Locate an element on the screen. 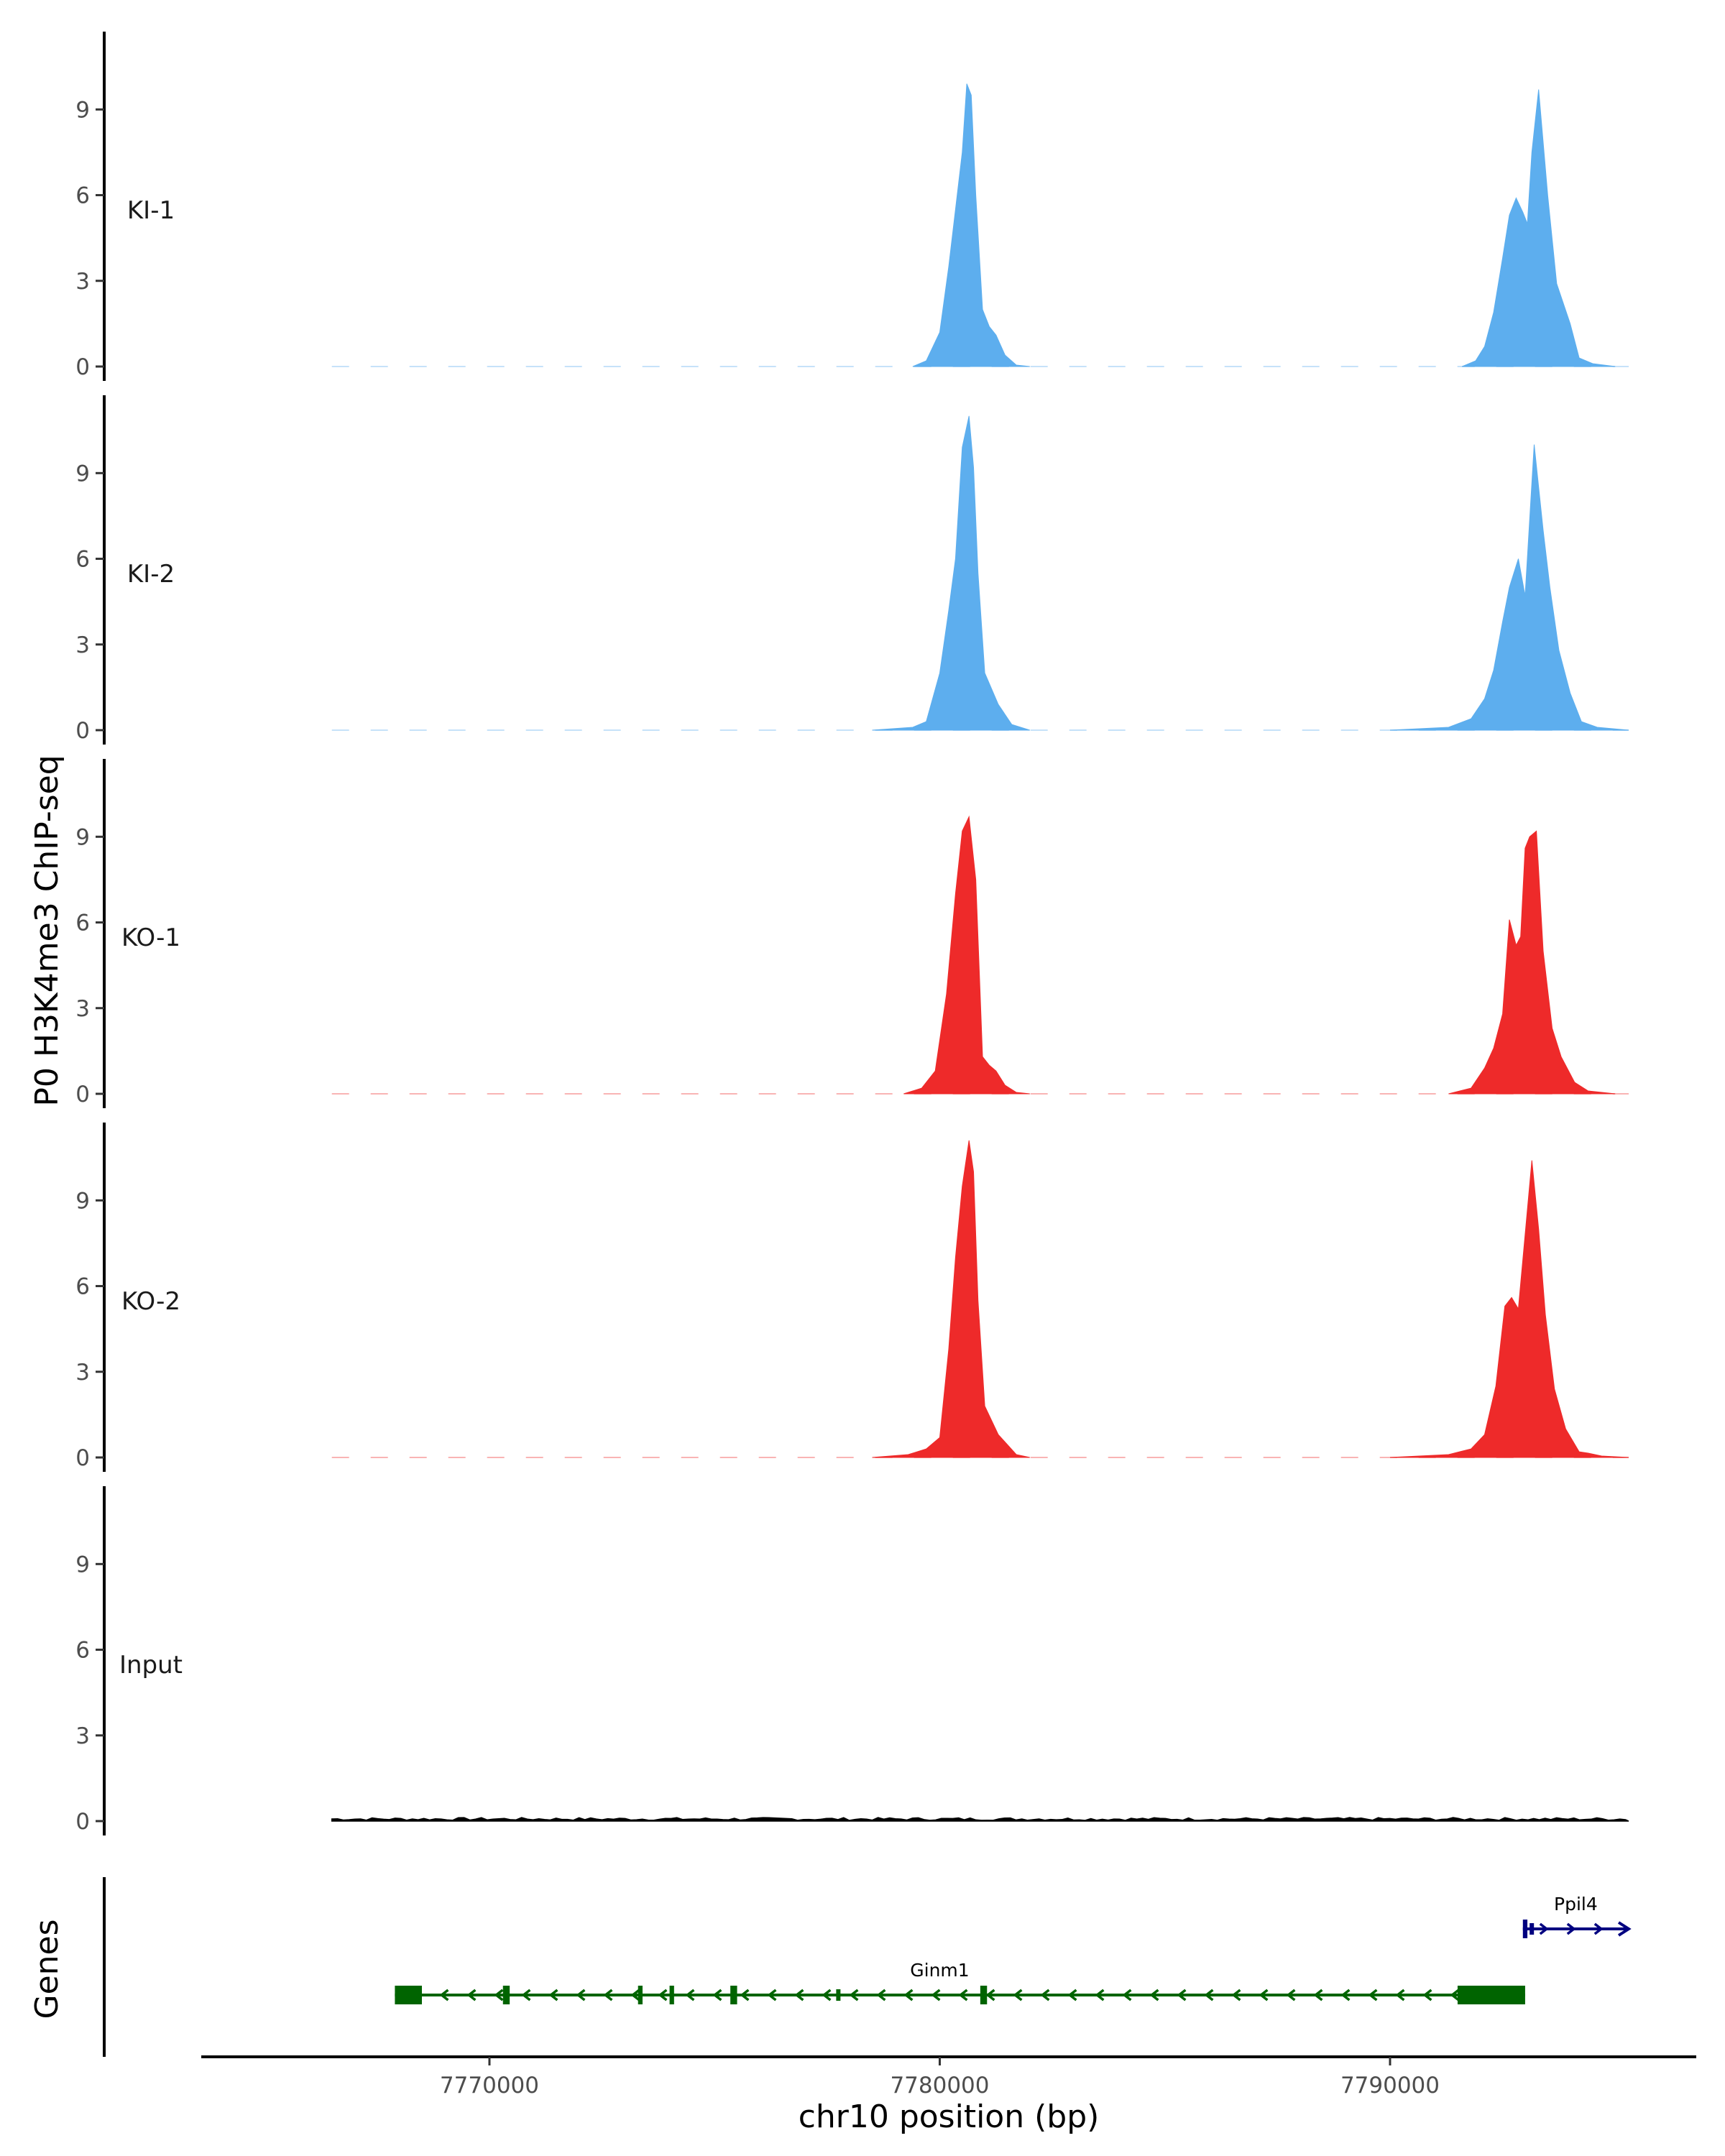 The image size is (1725, 2156). gene-ppil4: Ppil4 is located at coordinates (1577, 1916).